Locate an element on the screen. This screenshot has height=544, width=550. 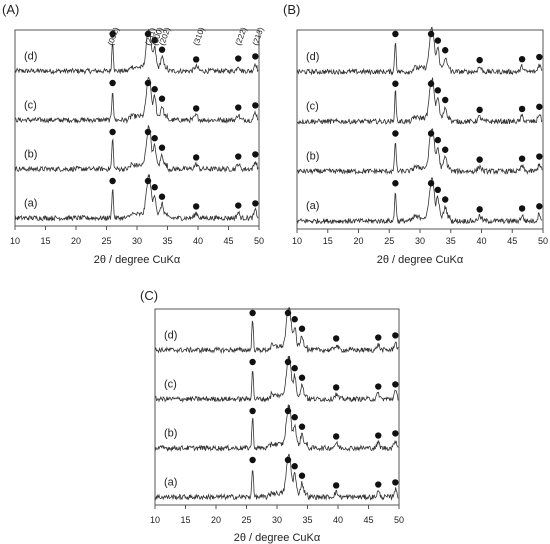
panel-label: (A) is located at coordinates (10, 9).